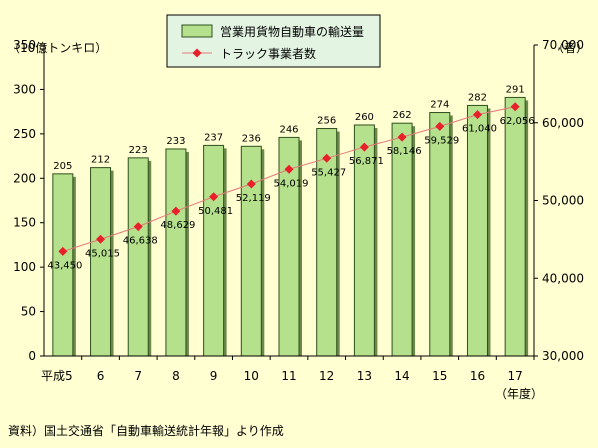 The width and height of the screenshot is (598, 448). I want to click on line-data-label: 43,450, so click(64, 265).